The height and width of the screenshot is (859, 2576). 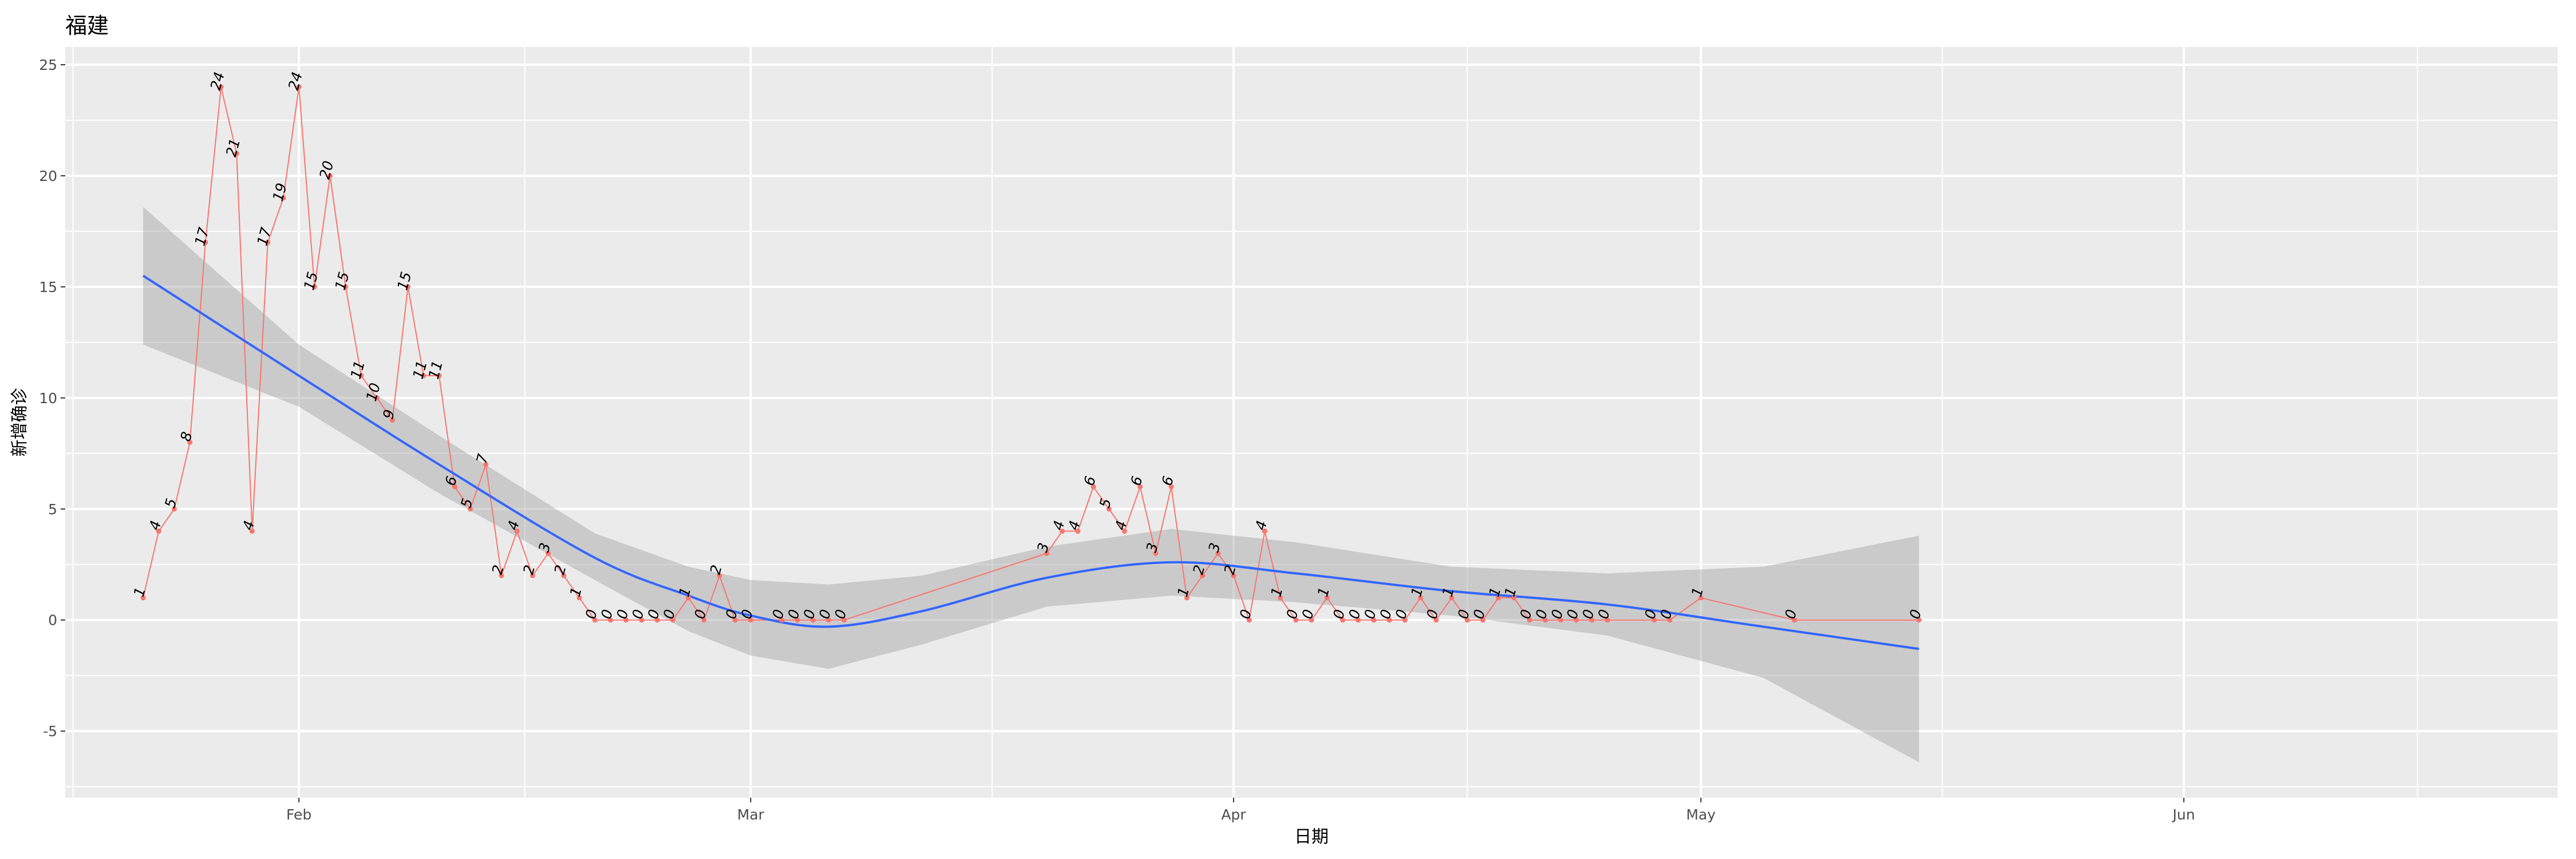 What do you see at coordinates (389, 414) in the screenshot?
I see `data-label: 9` at bounding box center [389, 414].